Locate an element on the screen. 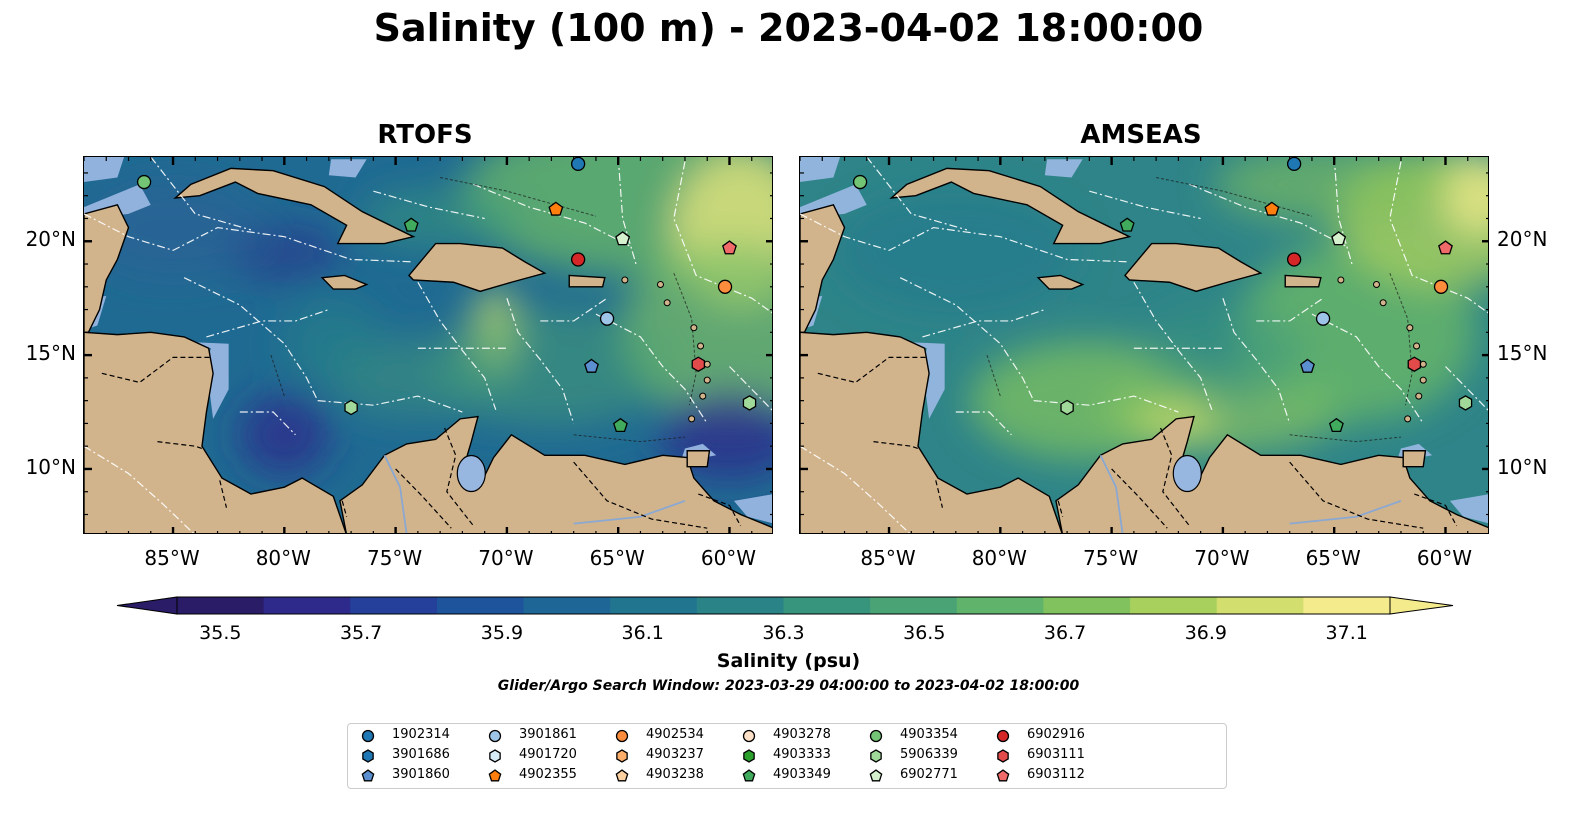 Image resolution: width=1577 pixels, height=827 pixels. legend-item-3901861: 3901861 is located at coordinates (549, 735).